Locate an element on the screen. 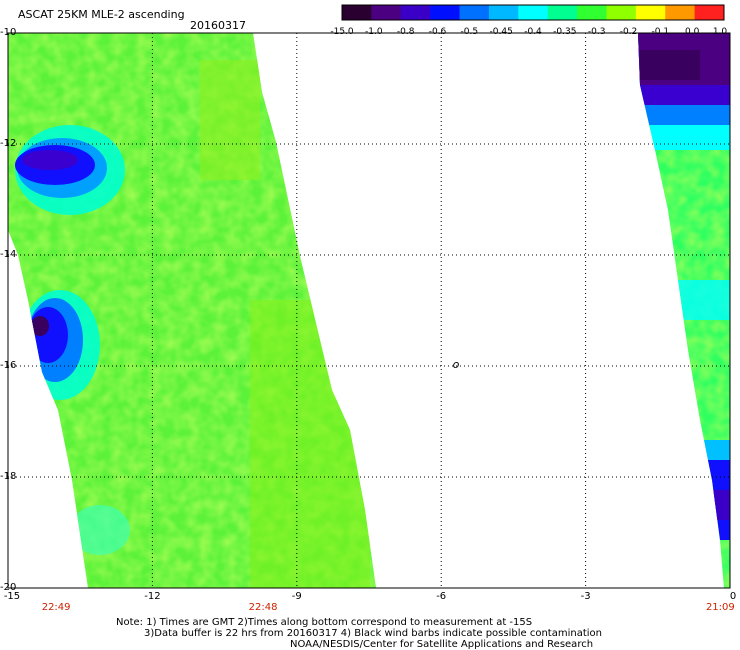  colorbar-frame is located at coordinates (533, 12).